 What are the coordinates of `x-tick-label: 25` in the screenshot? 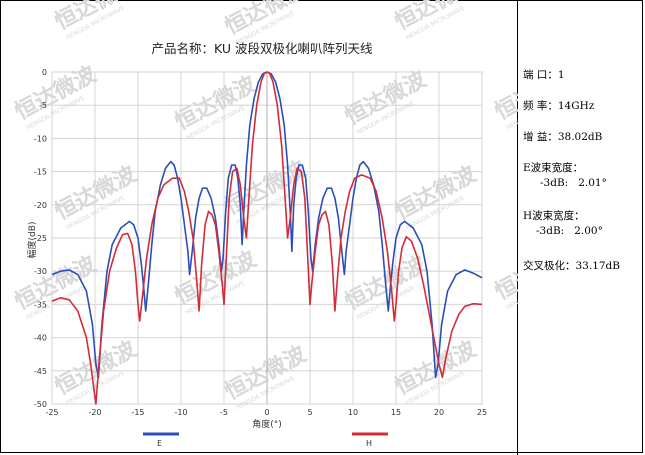 It's located at (482, 412).